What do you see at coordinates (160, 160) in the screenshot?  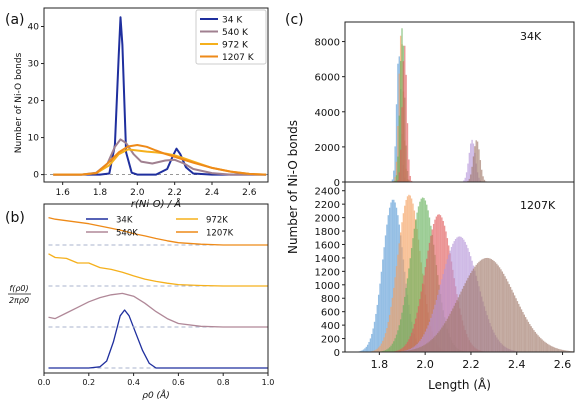 I see `series-line-1207K` at bounding box center [160, 160].